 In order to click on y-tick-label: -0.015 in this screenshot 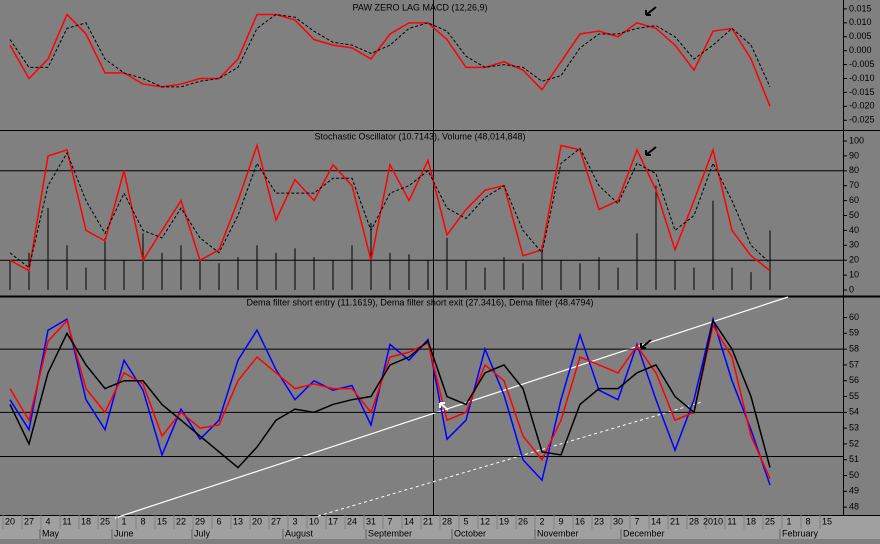, I will do `click(862, 92)`.